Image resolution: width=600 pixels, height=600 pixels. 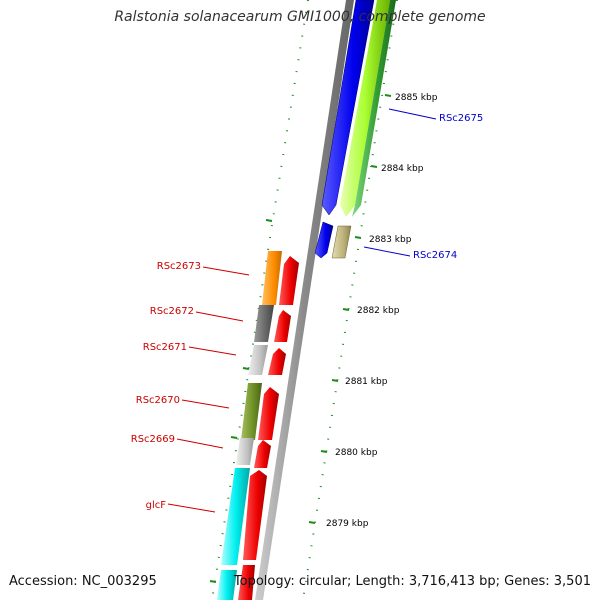 I want to click on gene-label-rsc2675: RSc2675, so click(x=461, y=118).